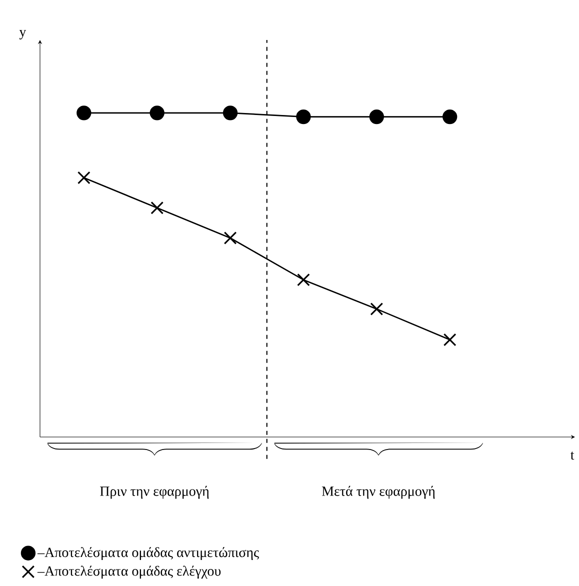 Image resolution: width=579 pixels, height=586 pixels. Describe the element at coordinates (154, 492) in the screenshot. I see `text: Πριν την εφαρμογή` at that location.